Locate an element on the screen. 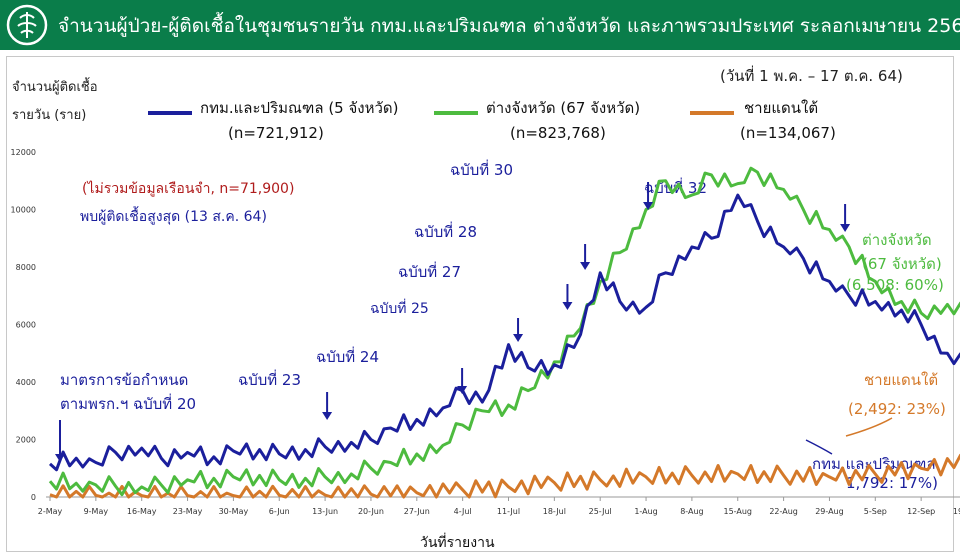 This screenshot has width=960, height=555. arrow-decree-24-head is located at coordinates (462, 390).